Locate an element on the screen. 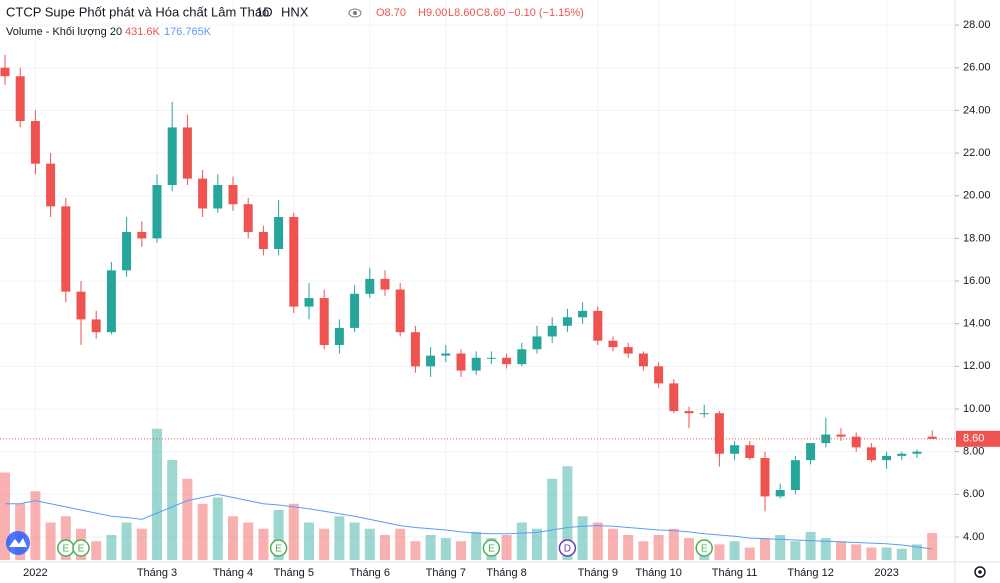 Image resolution: width=1000 pixels, height=583 pixels. x-tick-label: Tháng 6 is located at coordinates (370, 573).